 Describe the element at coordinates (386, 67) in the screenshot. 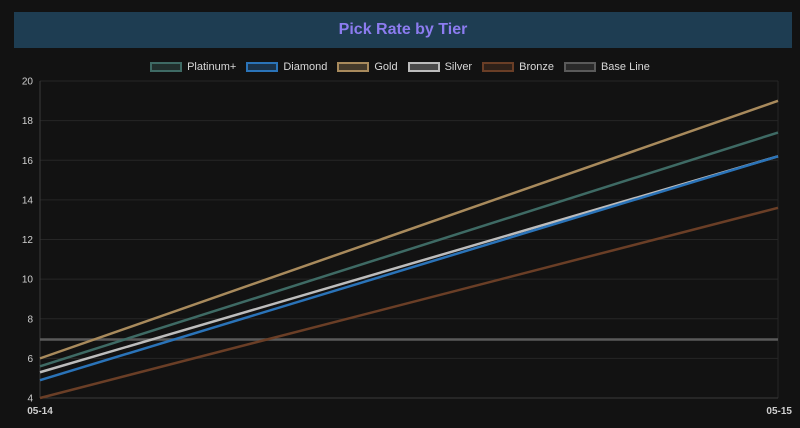

I see `legend-label: Gold` at that location.